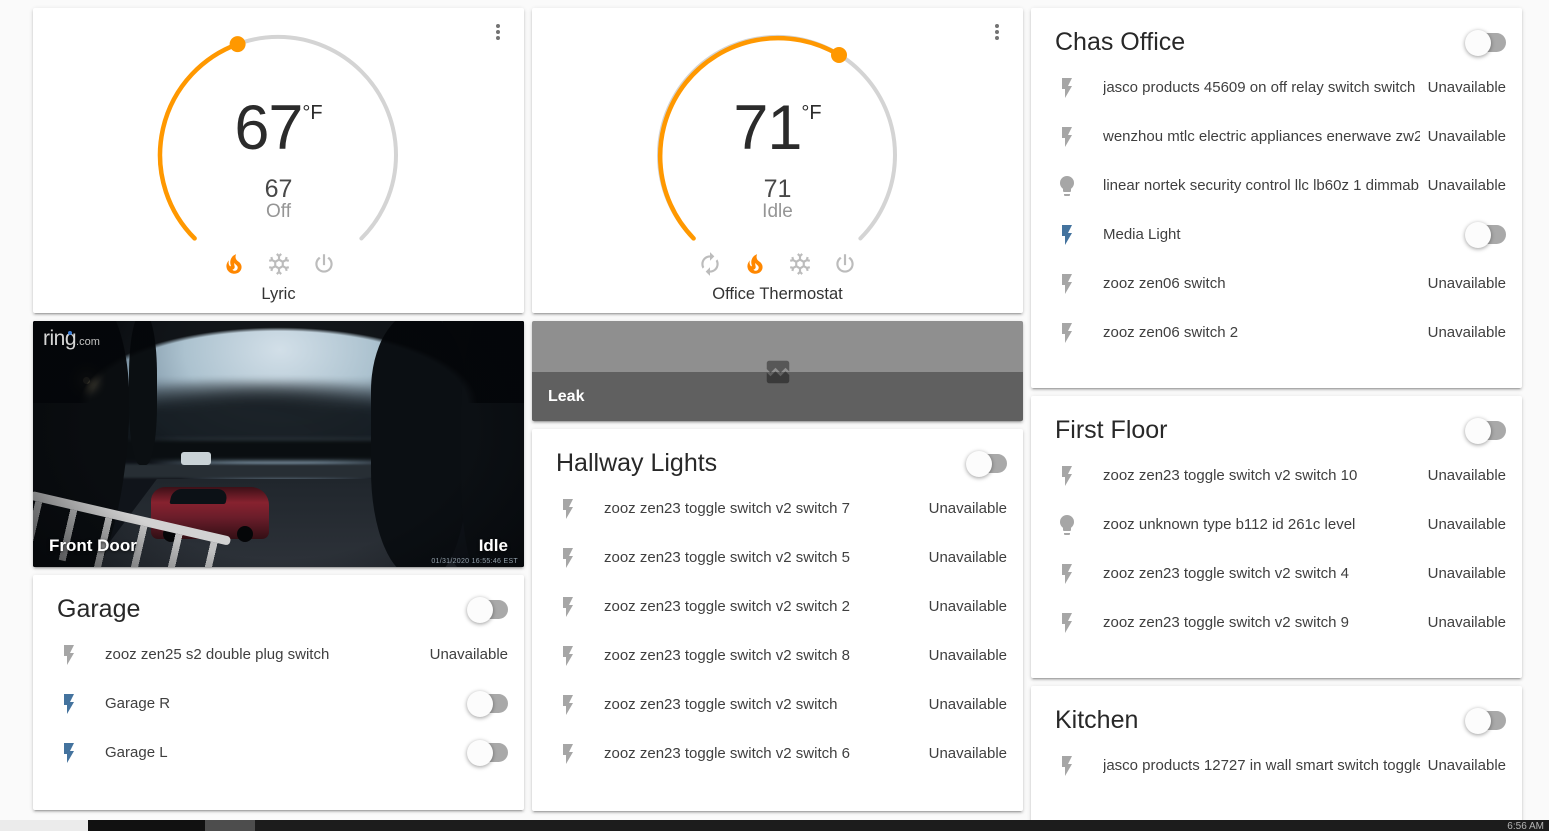 The image size is (1549, 831). I want to click on entity-name: Garage L, so click(136, 752).